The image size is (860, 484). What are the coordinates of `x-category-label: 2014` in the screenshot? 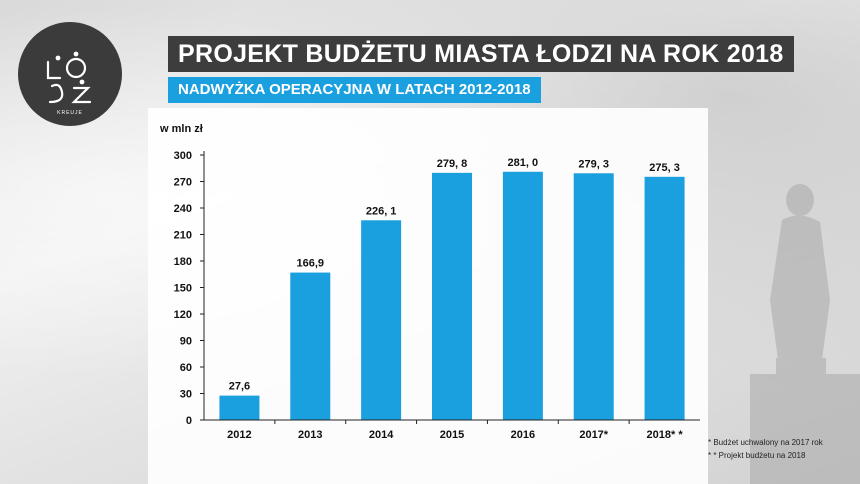 It's located at (381, 435).